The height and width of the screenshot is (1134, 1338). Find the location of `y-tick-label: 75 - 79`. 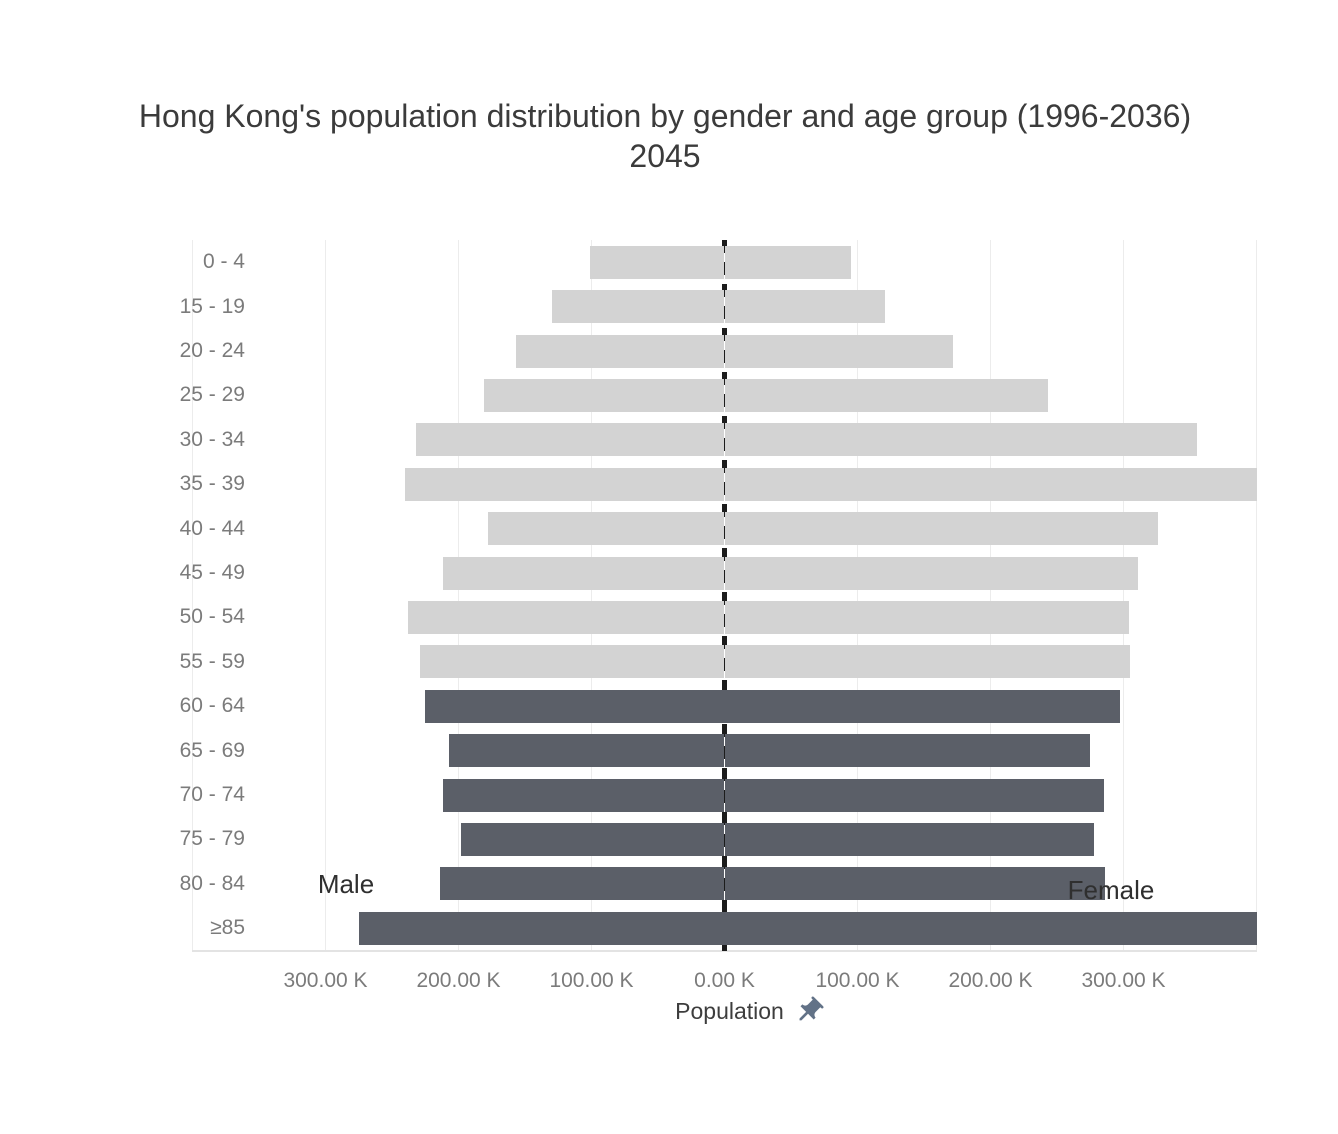

y-tick-label: 75 - 79 is located at coordinates (212, 839).